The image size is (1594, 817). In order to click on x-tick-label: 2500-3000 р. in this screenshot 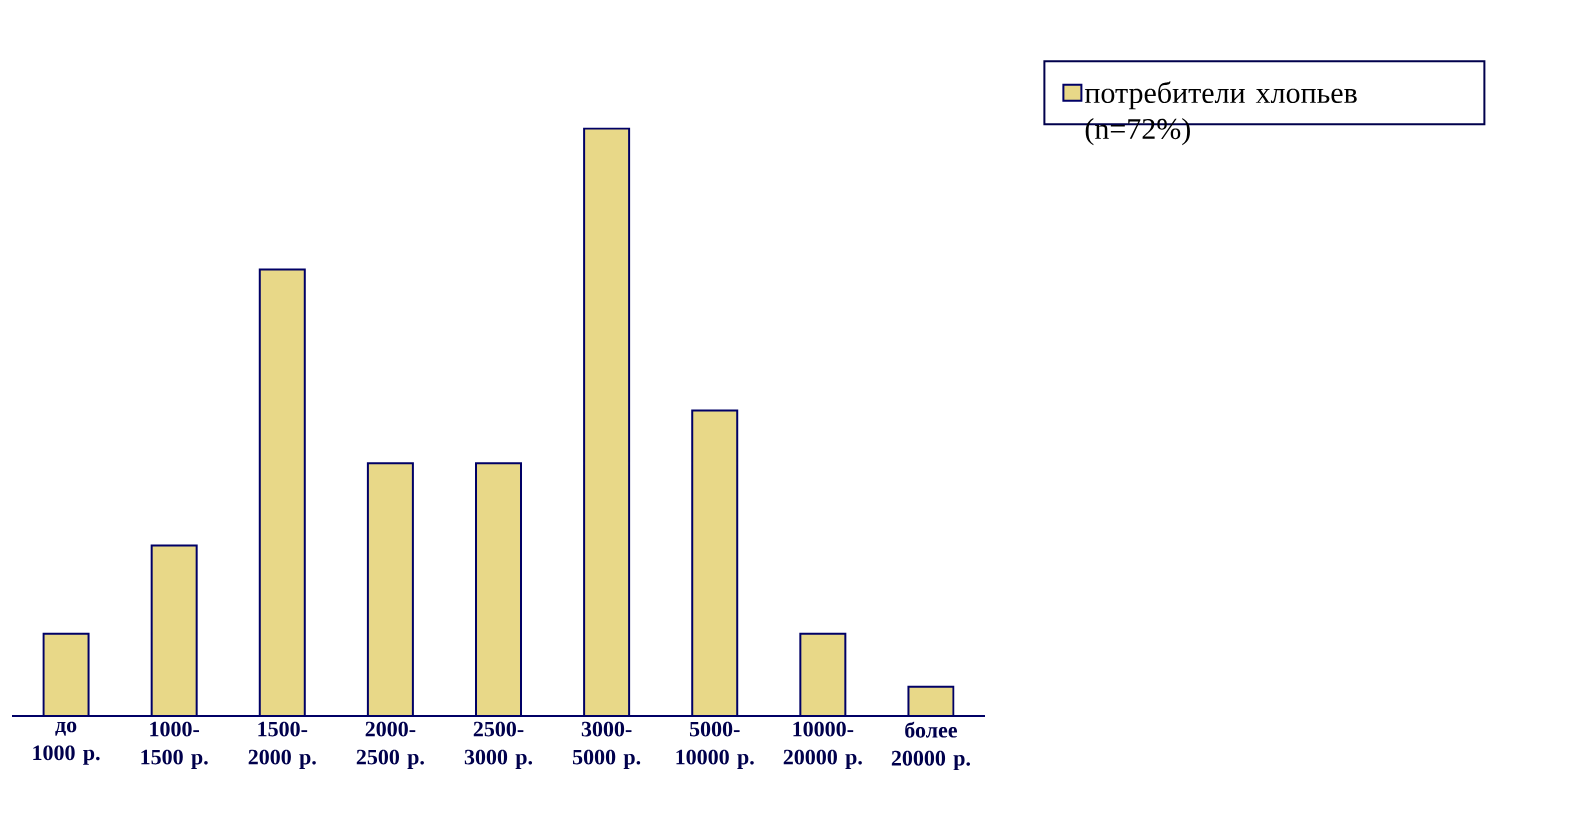, I will do `click(498, 745)`.